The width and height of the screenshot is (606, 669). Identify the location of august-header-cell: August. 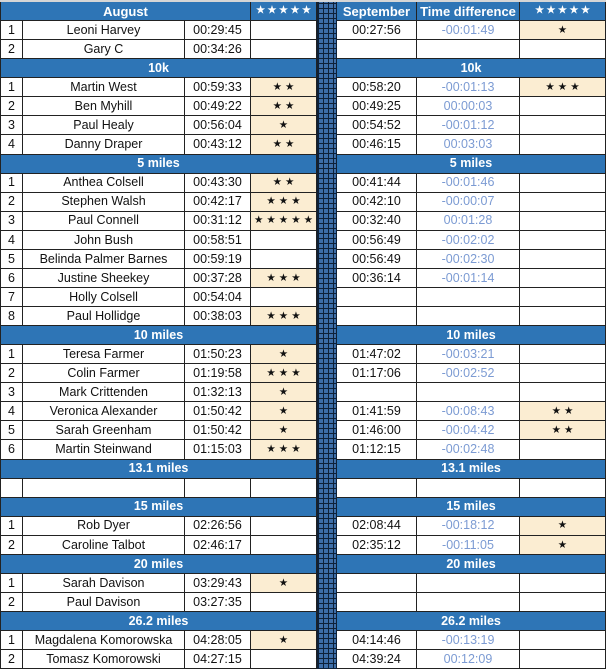
(126, 11).